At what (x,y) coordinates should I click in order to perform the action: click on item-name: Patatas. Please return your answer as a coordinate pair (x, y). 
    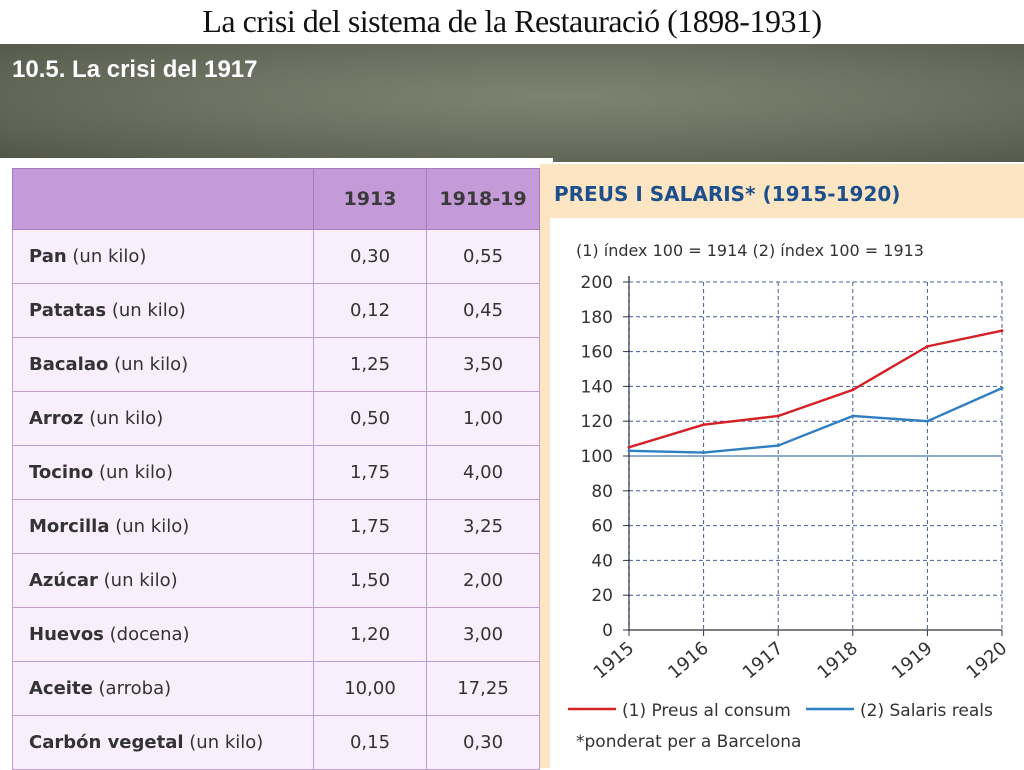
    Looking at the image, I should click on (68, 310).